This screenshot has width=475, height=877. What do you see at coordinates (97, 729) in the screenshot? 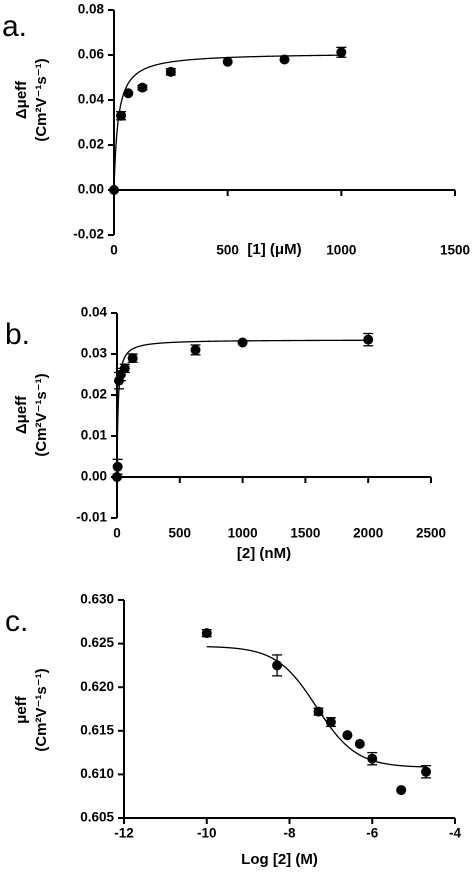
I see `y-tick-label: 0.615` at bounding box center [97, 729].